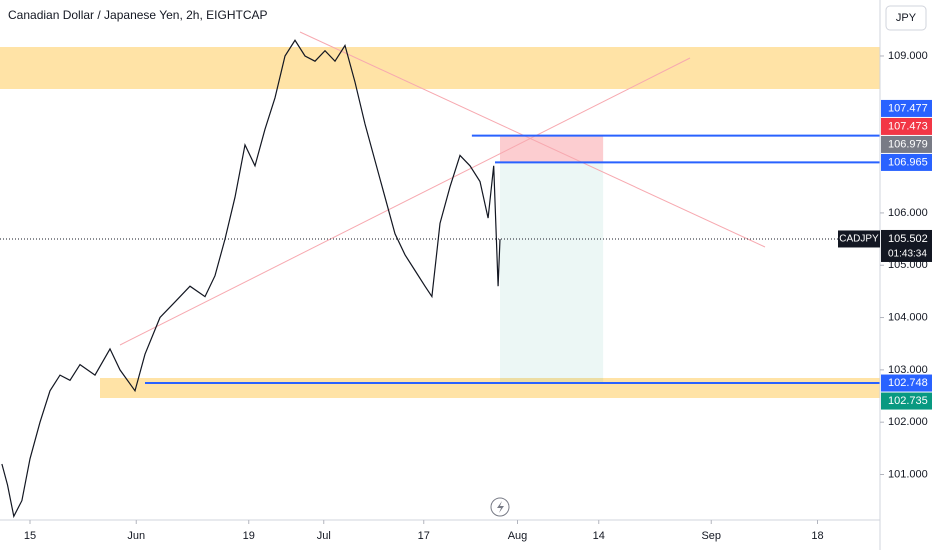  I want to click on y-tick-label: 101.000, so click(908, 474).